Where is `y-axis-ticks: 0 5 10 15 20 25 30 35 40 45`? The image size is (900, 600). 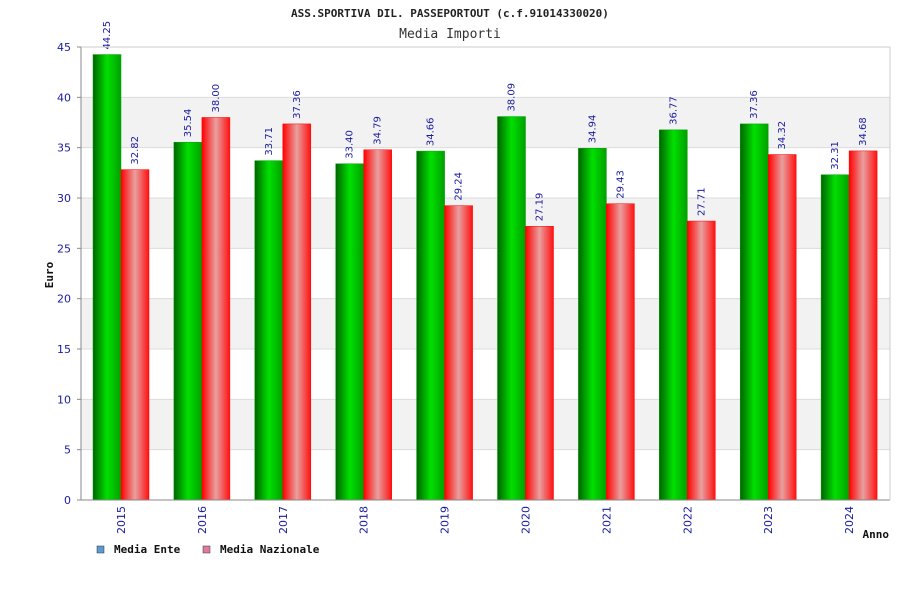 y-axis-ticks: 0 5 10 15 20 25 30 35 40 45 is located at coordinates (69, 274).